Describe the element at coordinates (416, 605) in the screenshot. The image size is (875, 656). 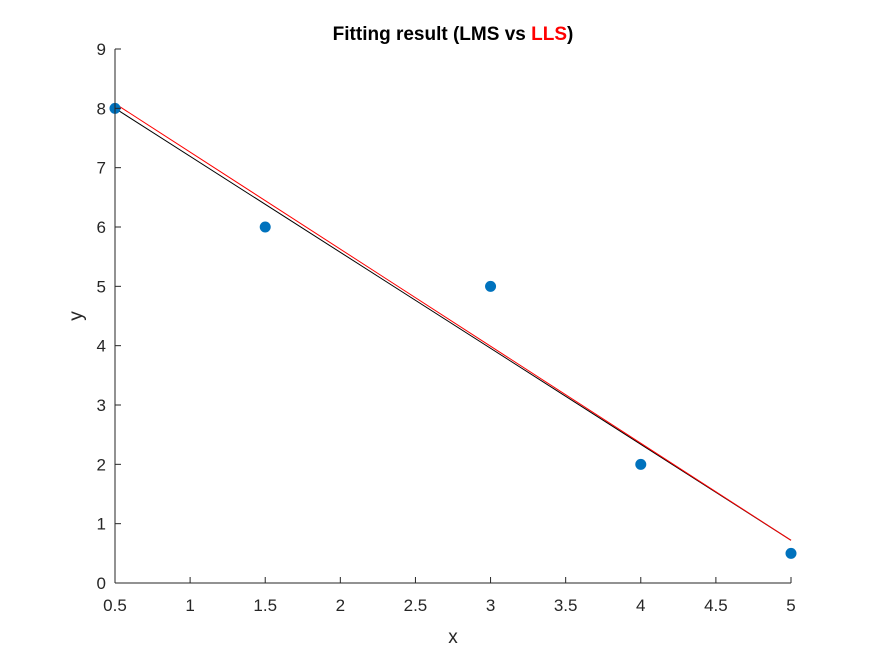
I see `x-tick-label: 2.5` at that location.